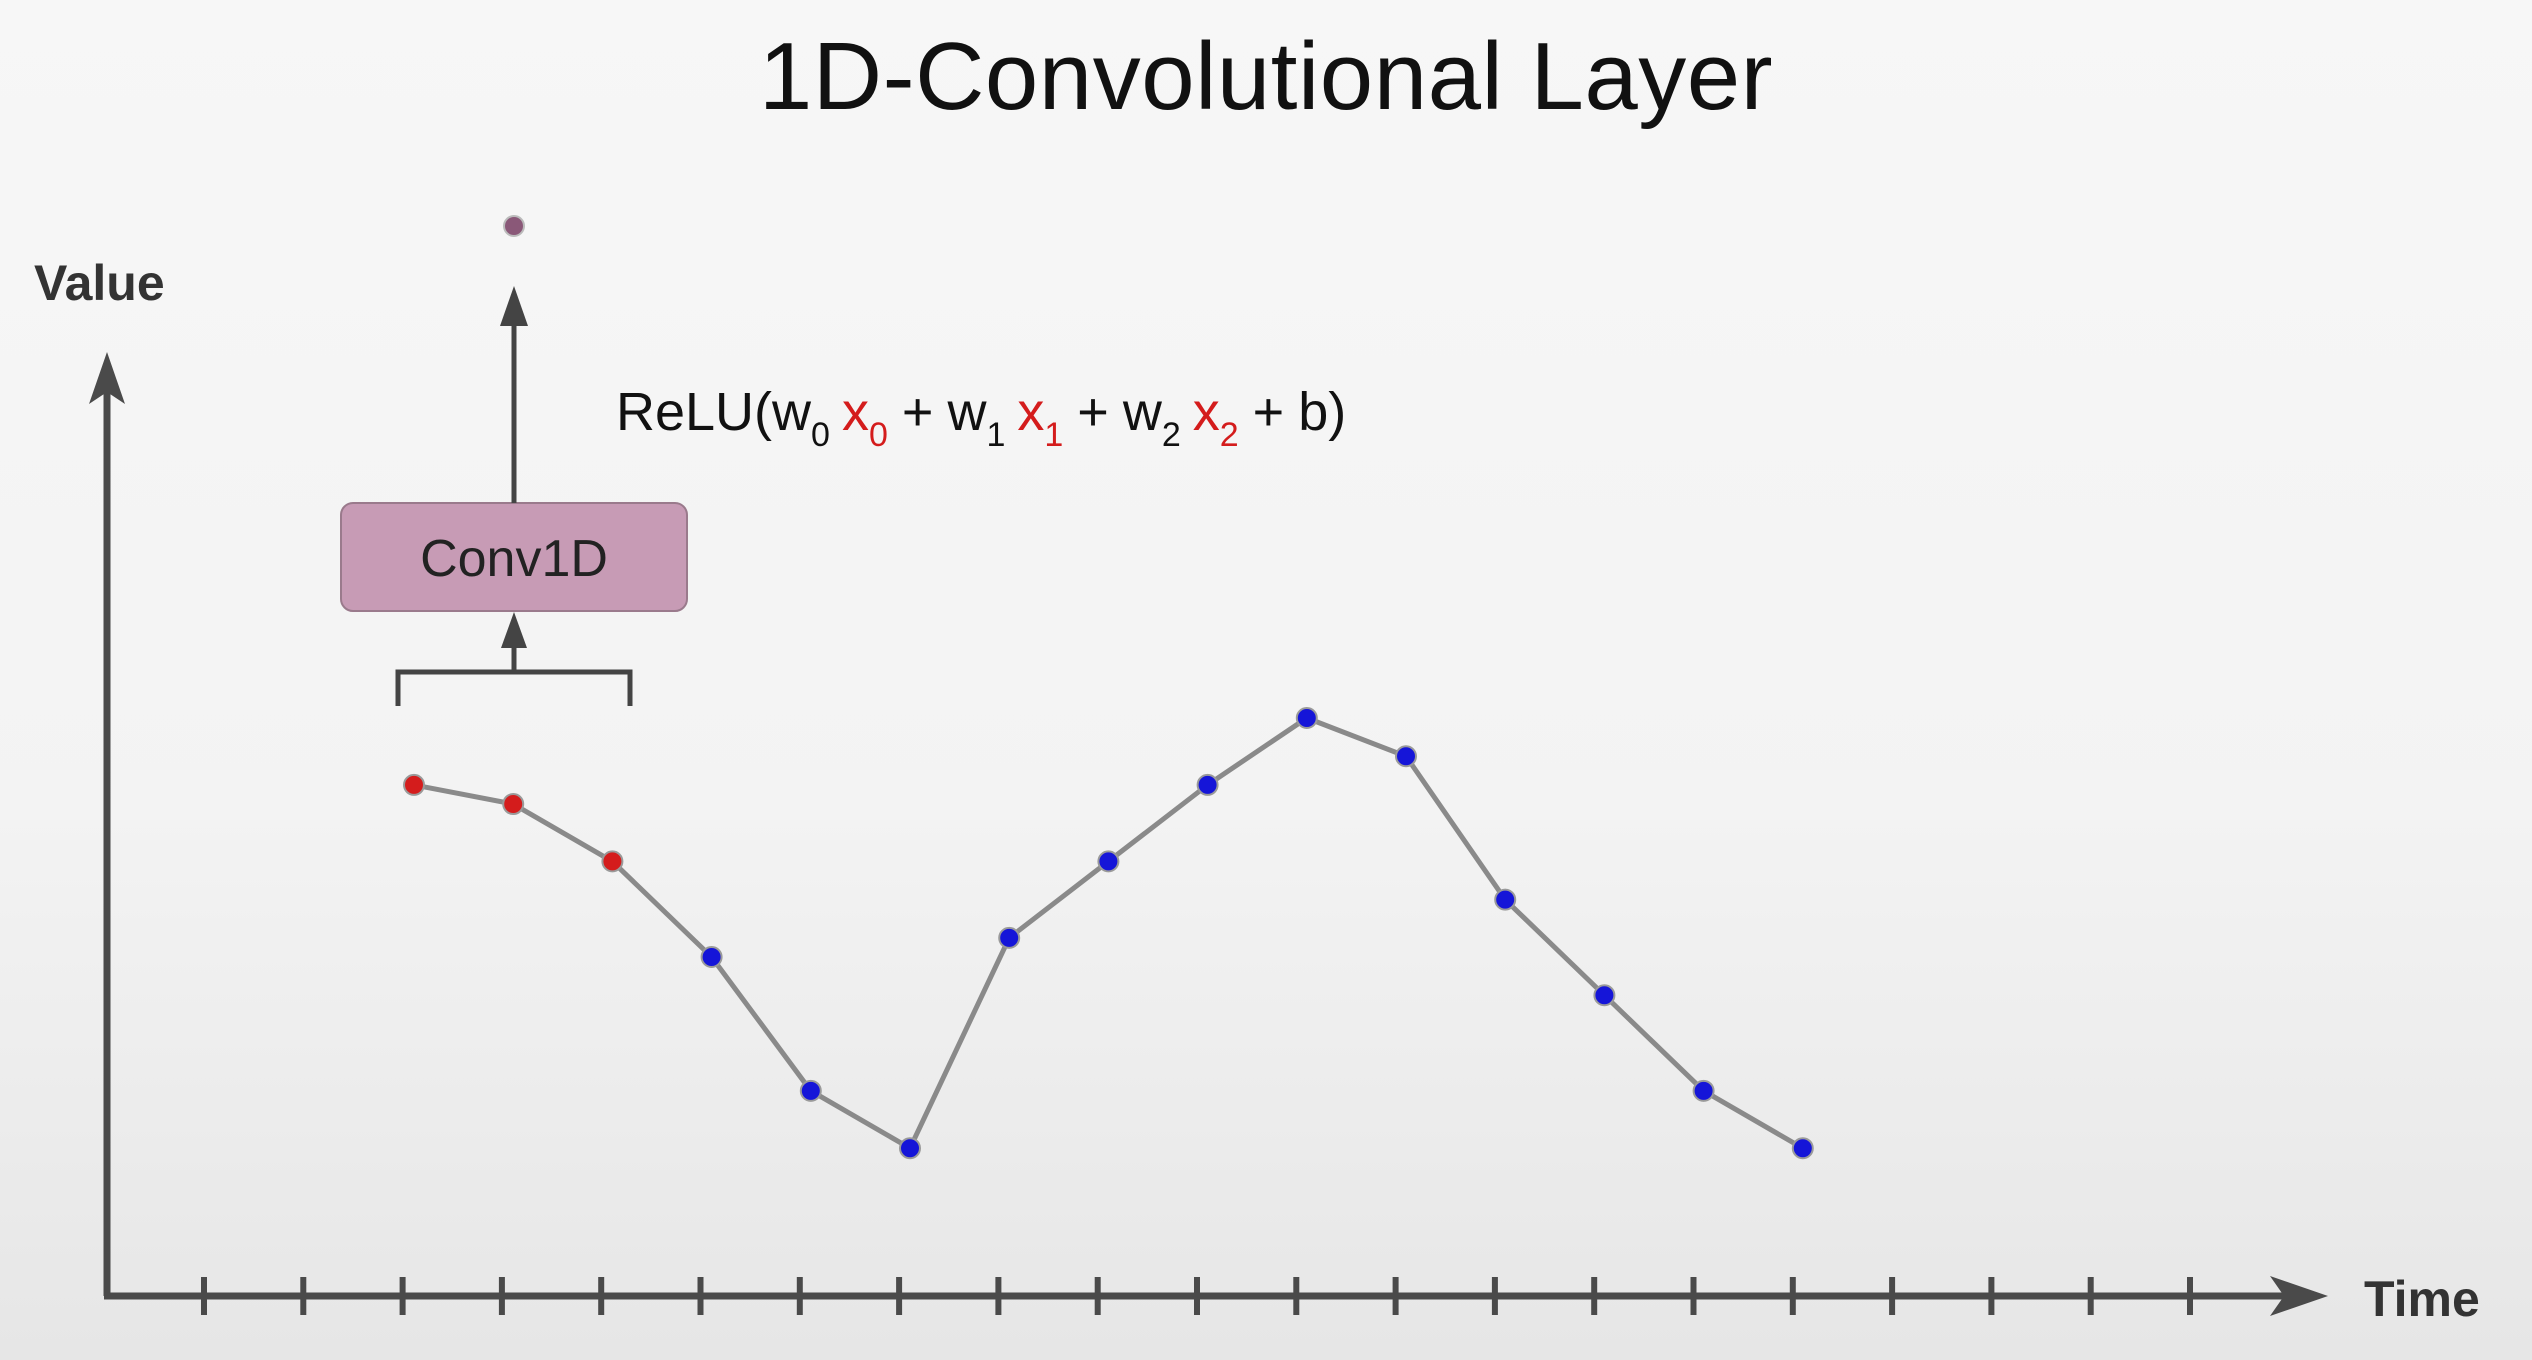 The image size is (2532, 1360). I want to click on formula-plus-2: +, so click(1093, 412).